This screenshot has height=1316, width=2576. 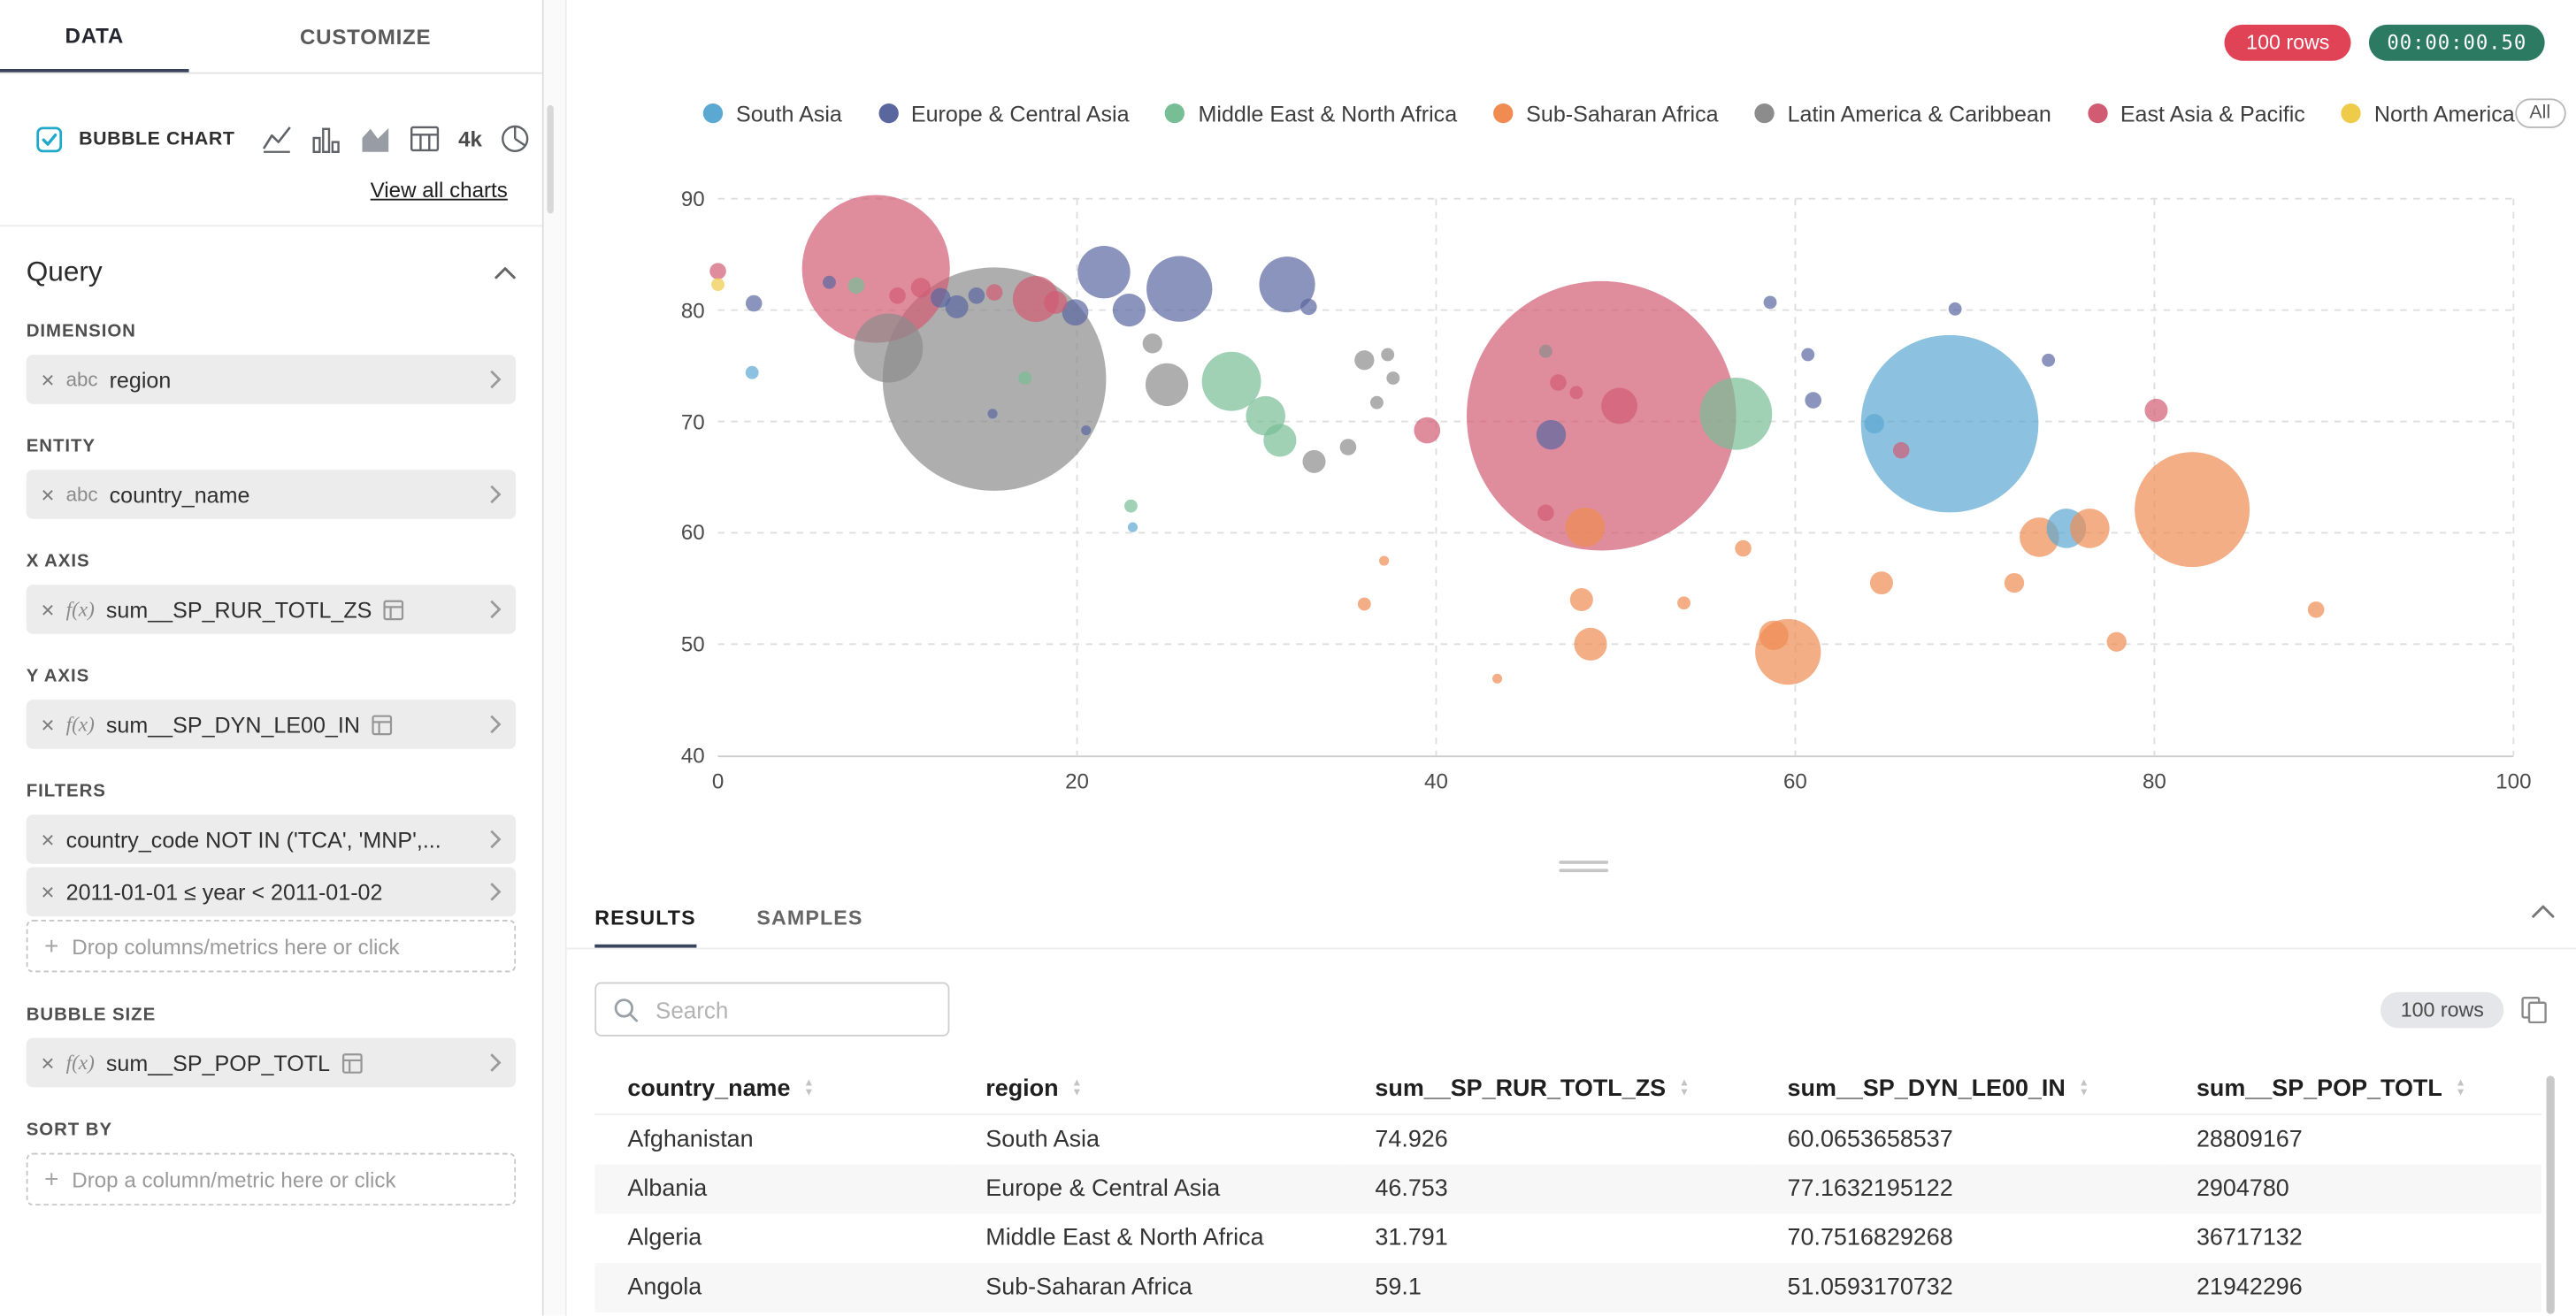 I want to click on table-cell: Sub-Saharan Africa, so click(x=1088, y=1288).